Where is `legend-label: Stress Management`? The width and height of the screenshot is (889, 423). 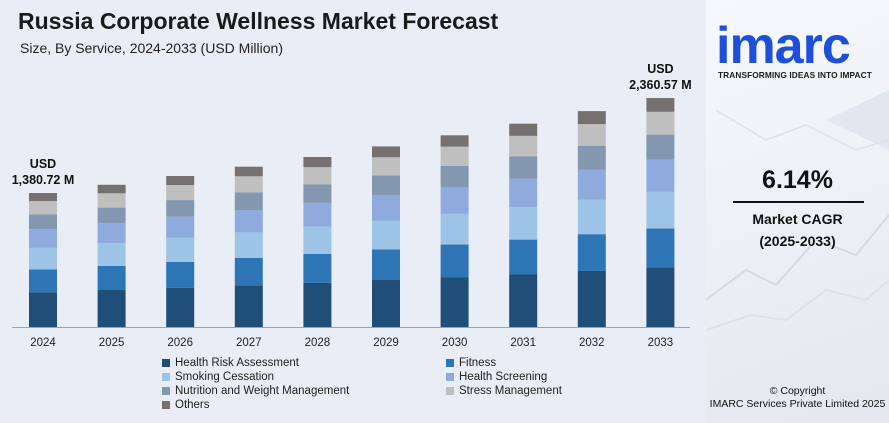 legend-label: Stress Management is located at coordinates (510, 391).